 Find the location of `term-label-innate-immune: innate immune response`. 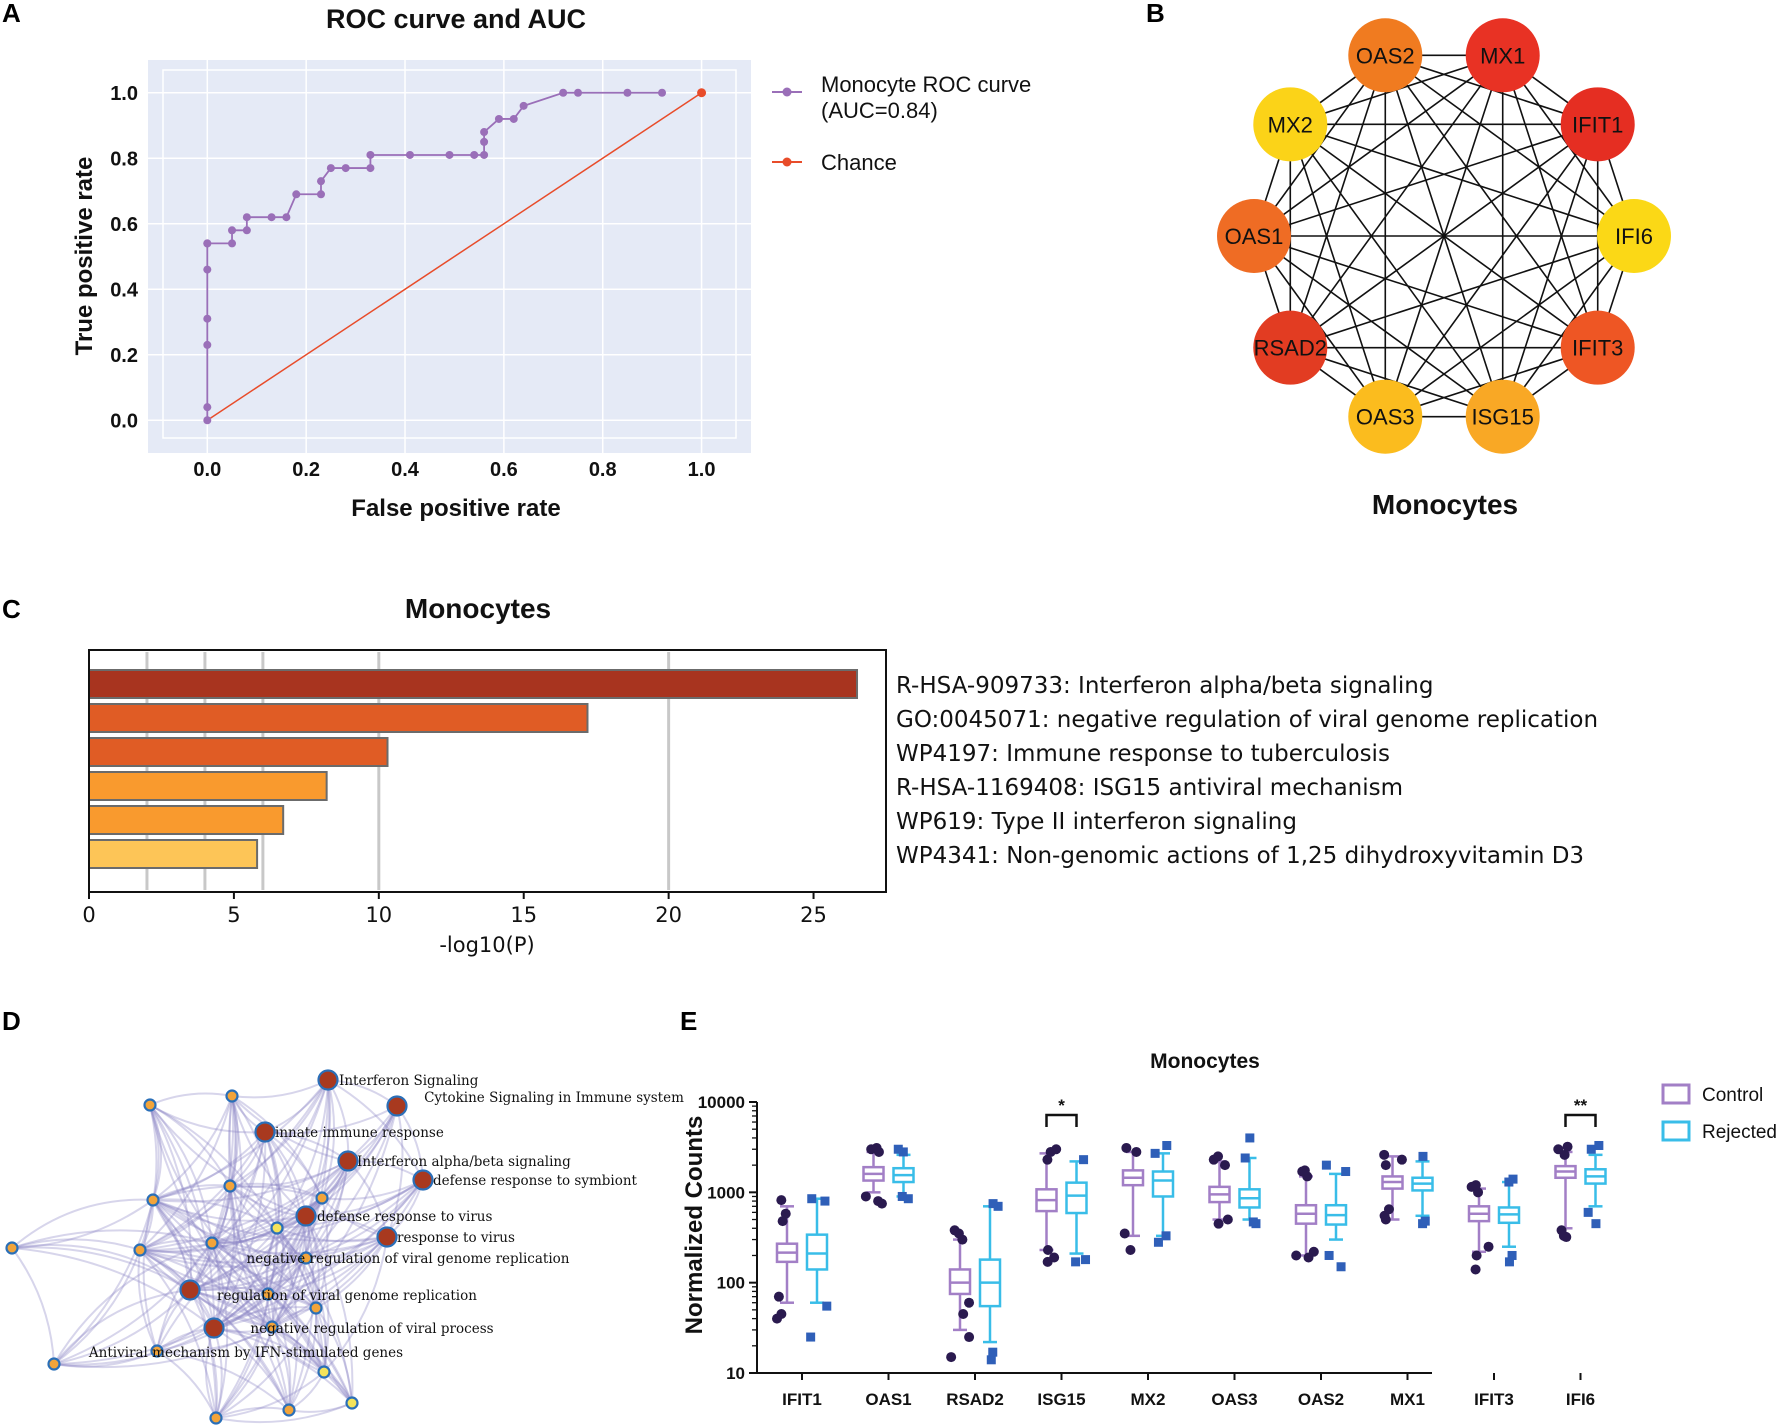

term-label-innate-immune: innate immune response is located at coordinates (359, 1133).